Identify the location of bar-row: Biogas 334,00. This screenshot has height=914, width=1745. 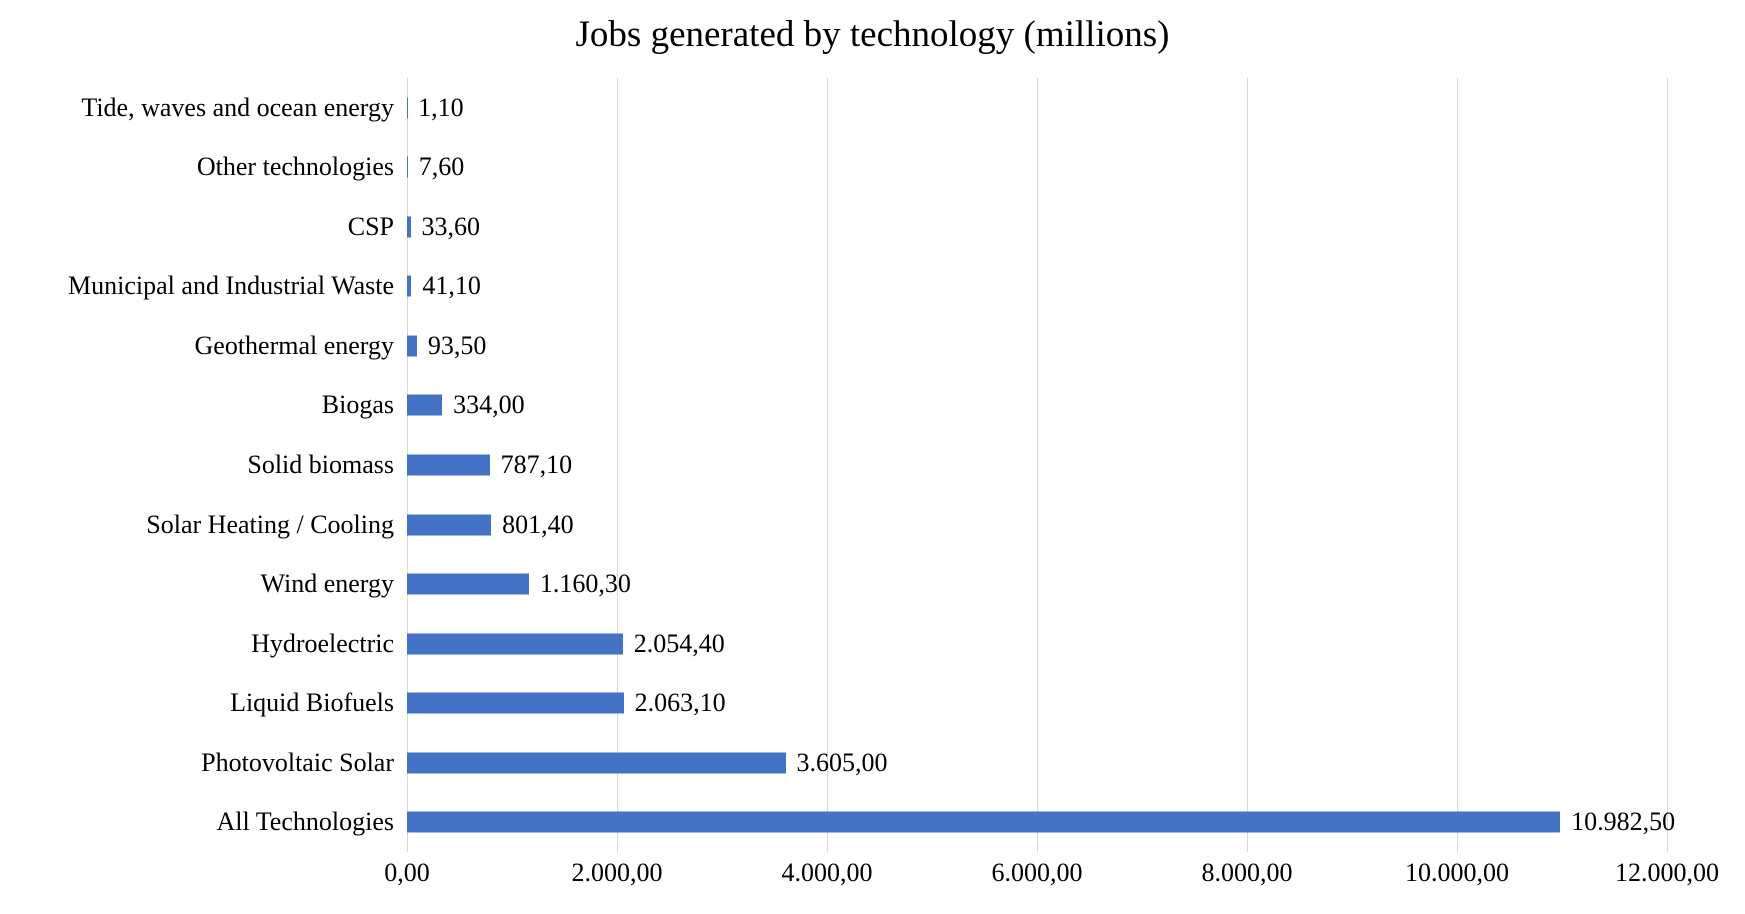
(994, 406).